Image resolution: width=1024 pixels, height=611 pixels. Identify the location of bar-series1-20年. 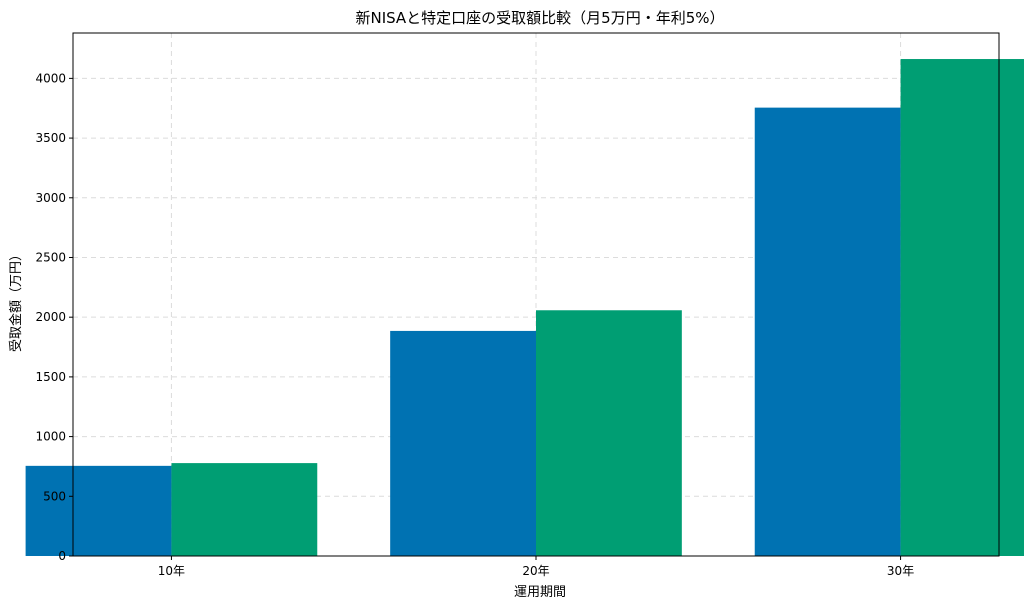
(463, 443).